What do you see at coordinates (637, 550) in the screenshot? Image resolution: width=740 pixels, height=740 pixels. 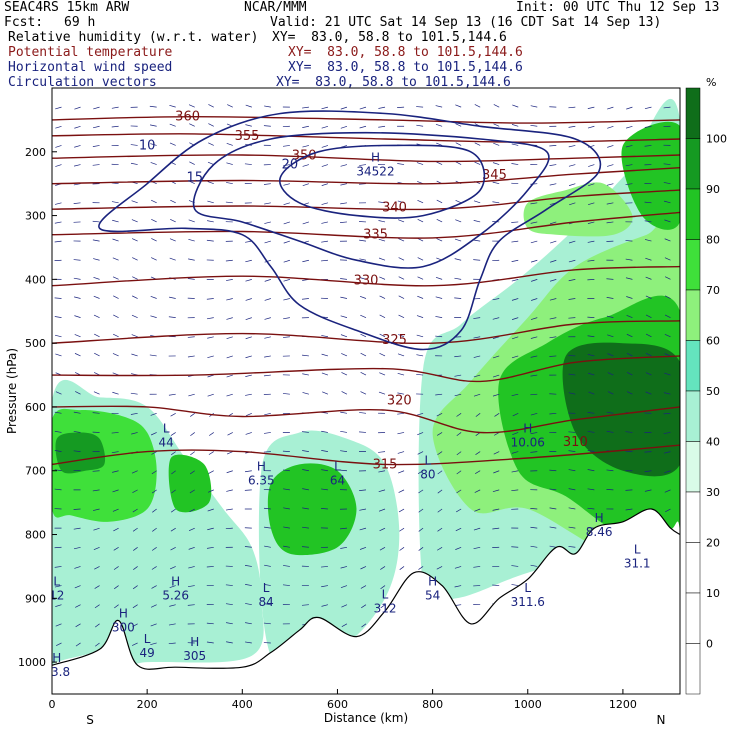 I see `hl-kind-7: L` at bounding box center [637, 550].